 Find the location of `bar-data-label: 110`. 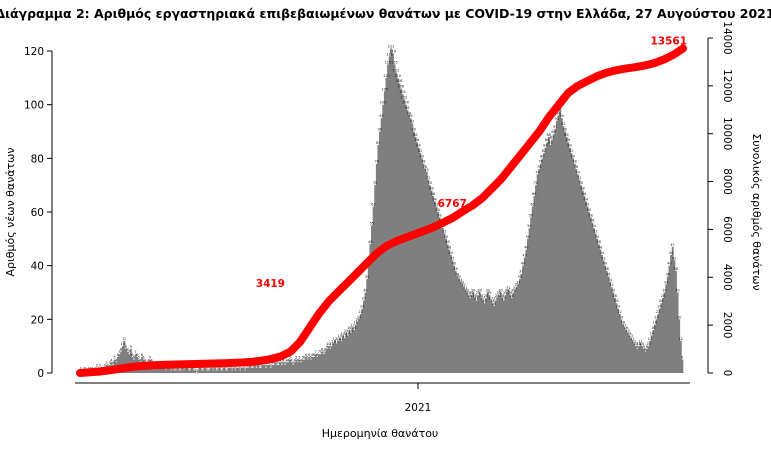

bar-data-label: 110 is located at coordinates (397, 76).